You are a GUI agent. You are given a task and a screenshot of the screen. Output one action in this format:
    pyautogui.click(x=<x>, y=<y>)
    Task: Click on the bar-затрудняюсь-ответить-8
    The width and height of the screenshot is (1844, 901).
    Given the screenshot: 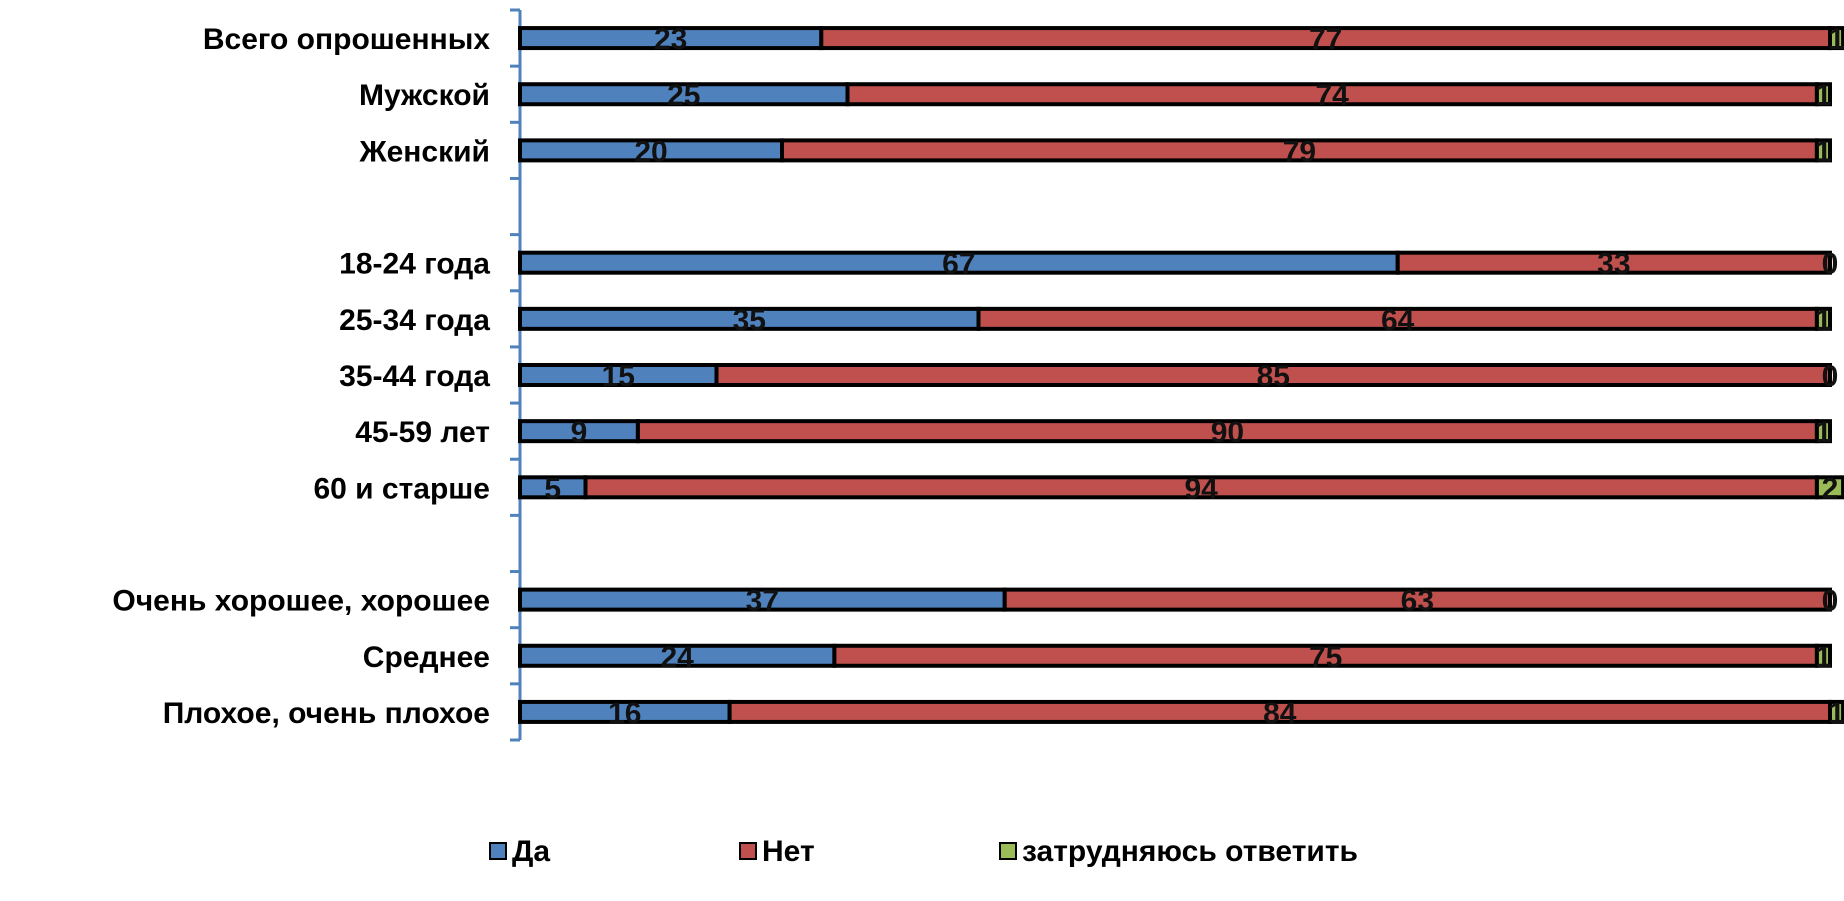 What is the action you would take?
    pyautogui.click(x=1829, y=487)
    